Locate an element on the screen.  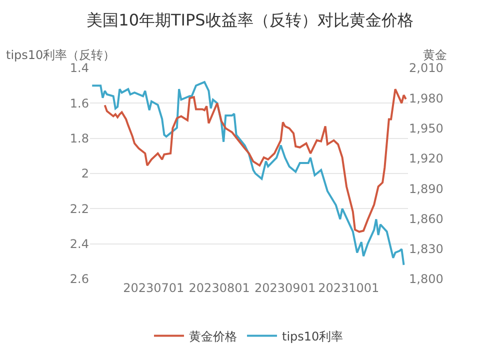
legend-label: tips10利率 is located at coordinates (313, 336).